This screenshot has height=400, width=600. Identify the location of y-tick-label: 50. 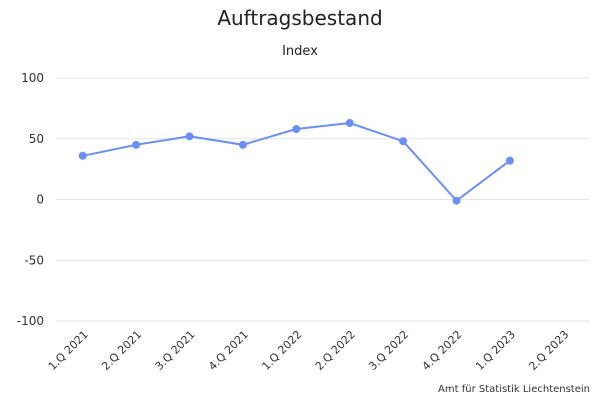
(36, 139).